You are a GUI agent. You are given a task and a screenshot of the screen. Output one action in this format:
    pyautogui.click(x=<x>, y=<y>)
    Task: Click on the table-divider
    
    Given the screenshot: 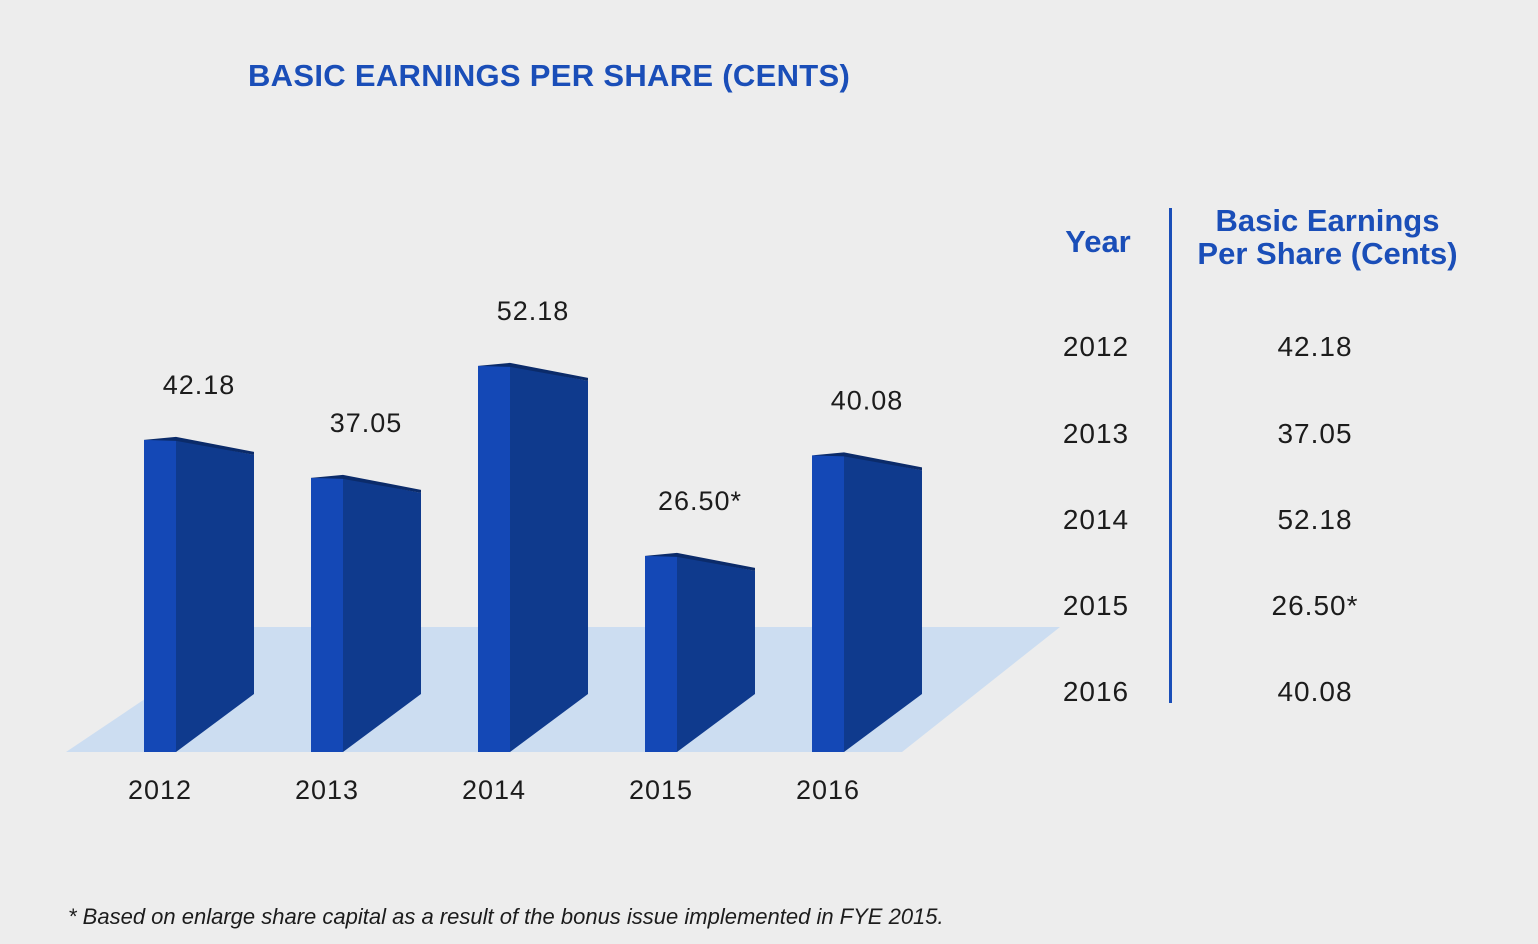 What is the action you would take?
    pyautogui.click(x=1170, y=455)
    